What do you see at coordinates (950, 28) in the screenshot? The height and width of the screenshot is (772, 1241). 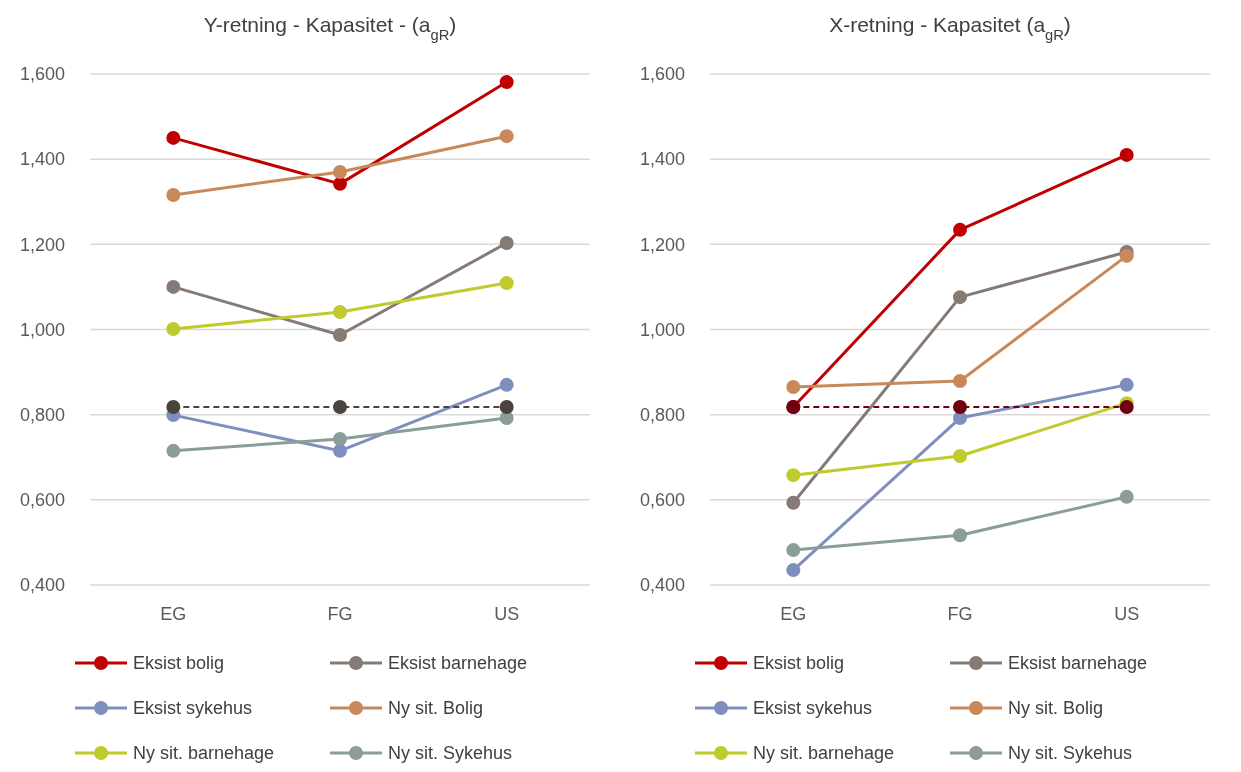 I see `chart-title: X-retning - Kapasitet (a$_{gR}$)` at bounding box center [950, 28].